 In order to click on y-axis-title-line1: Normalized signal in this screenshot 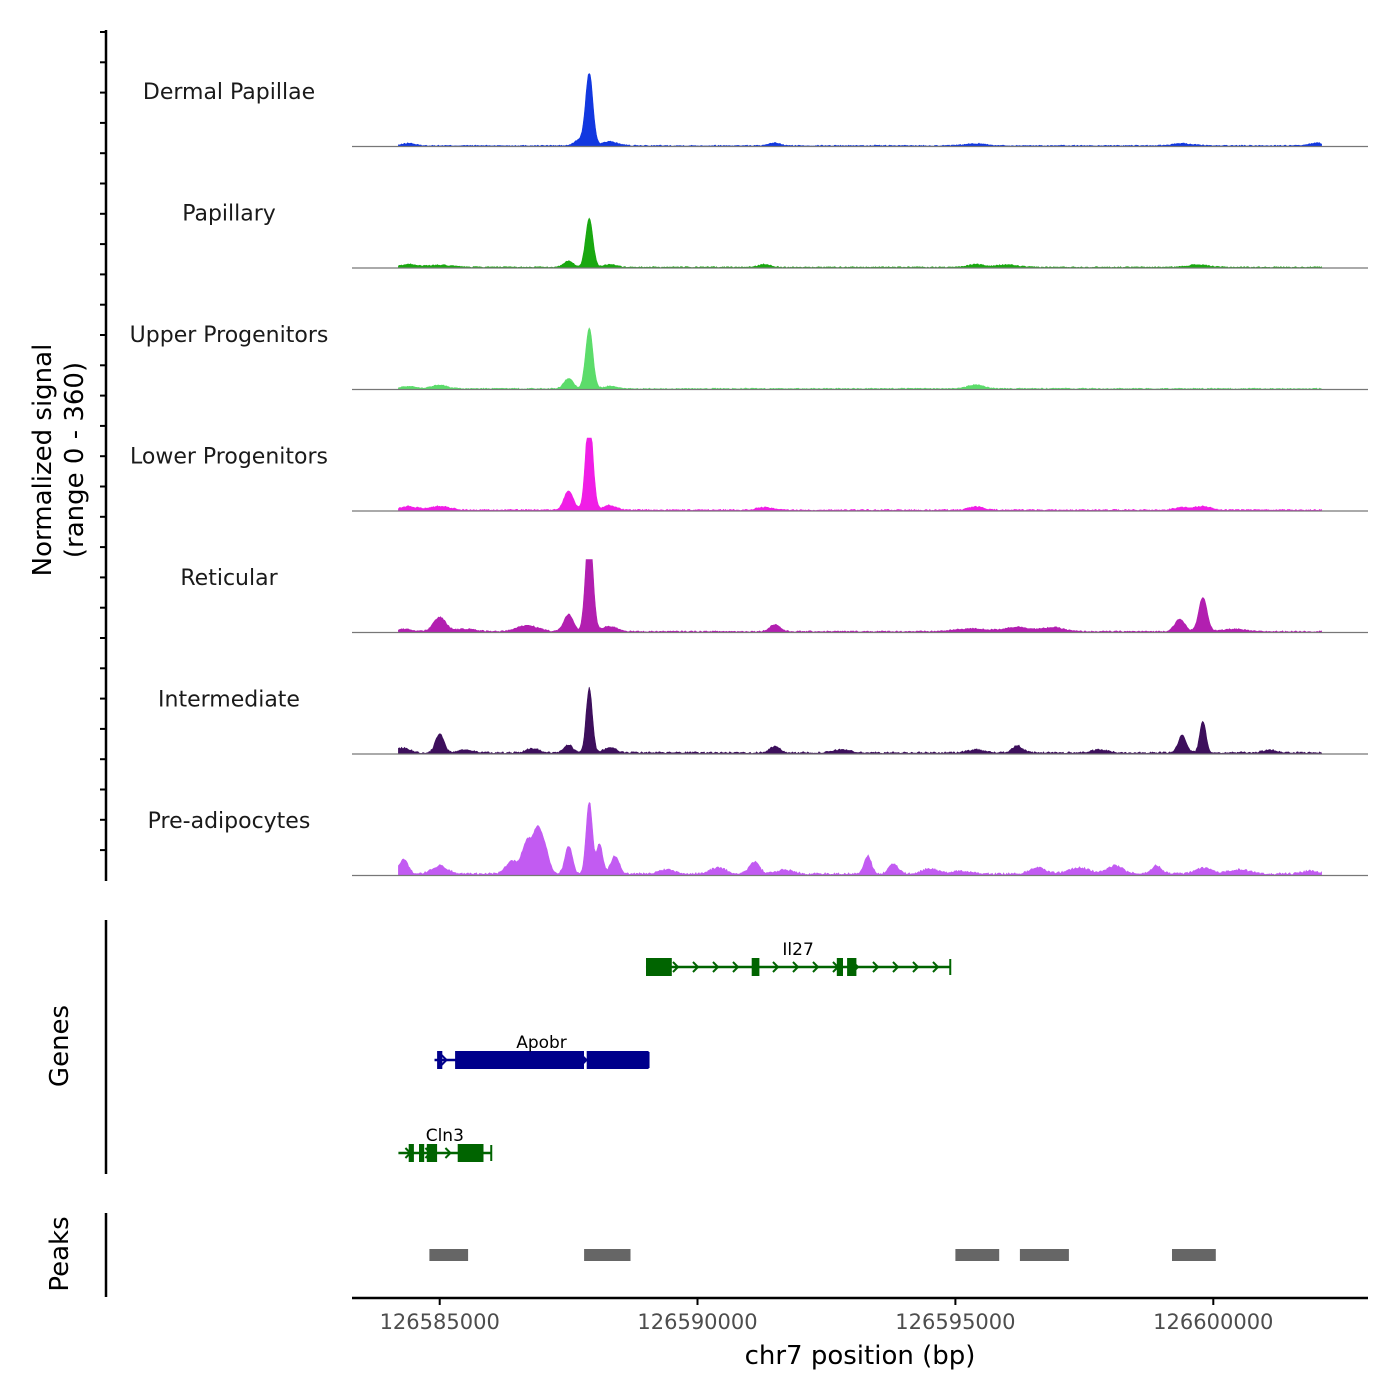, I will do `click(43, 460)`.